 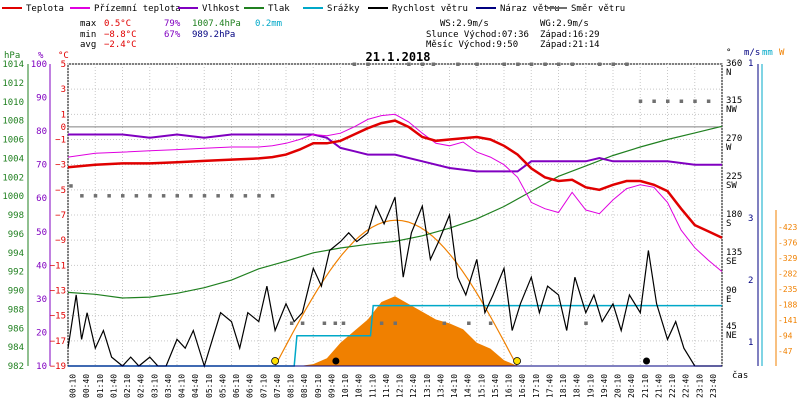 I want to click on hpa-axis-title: hPa, so click(x=12, y=56).